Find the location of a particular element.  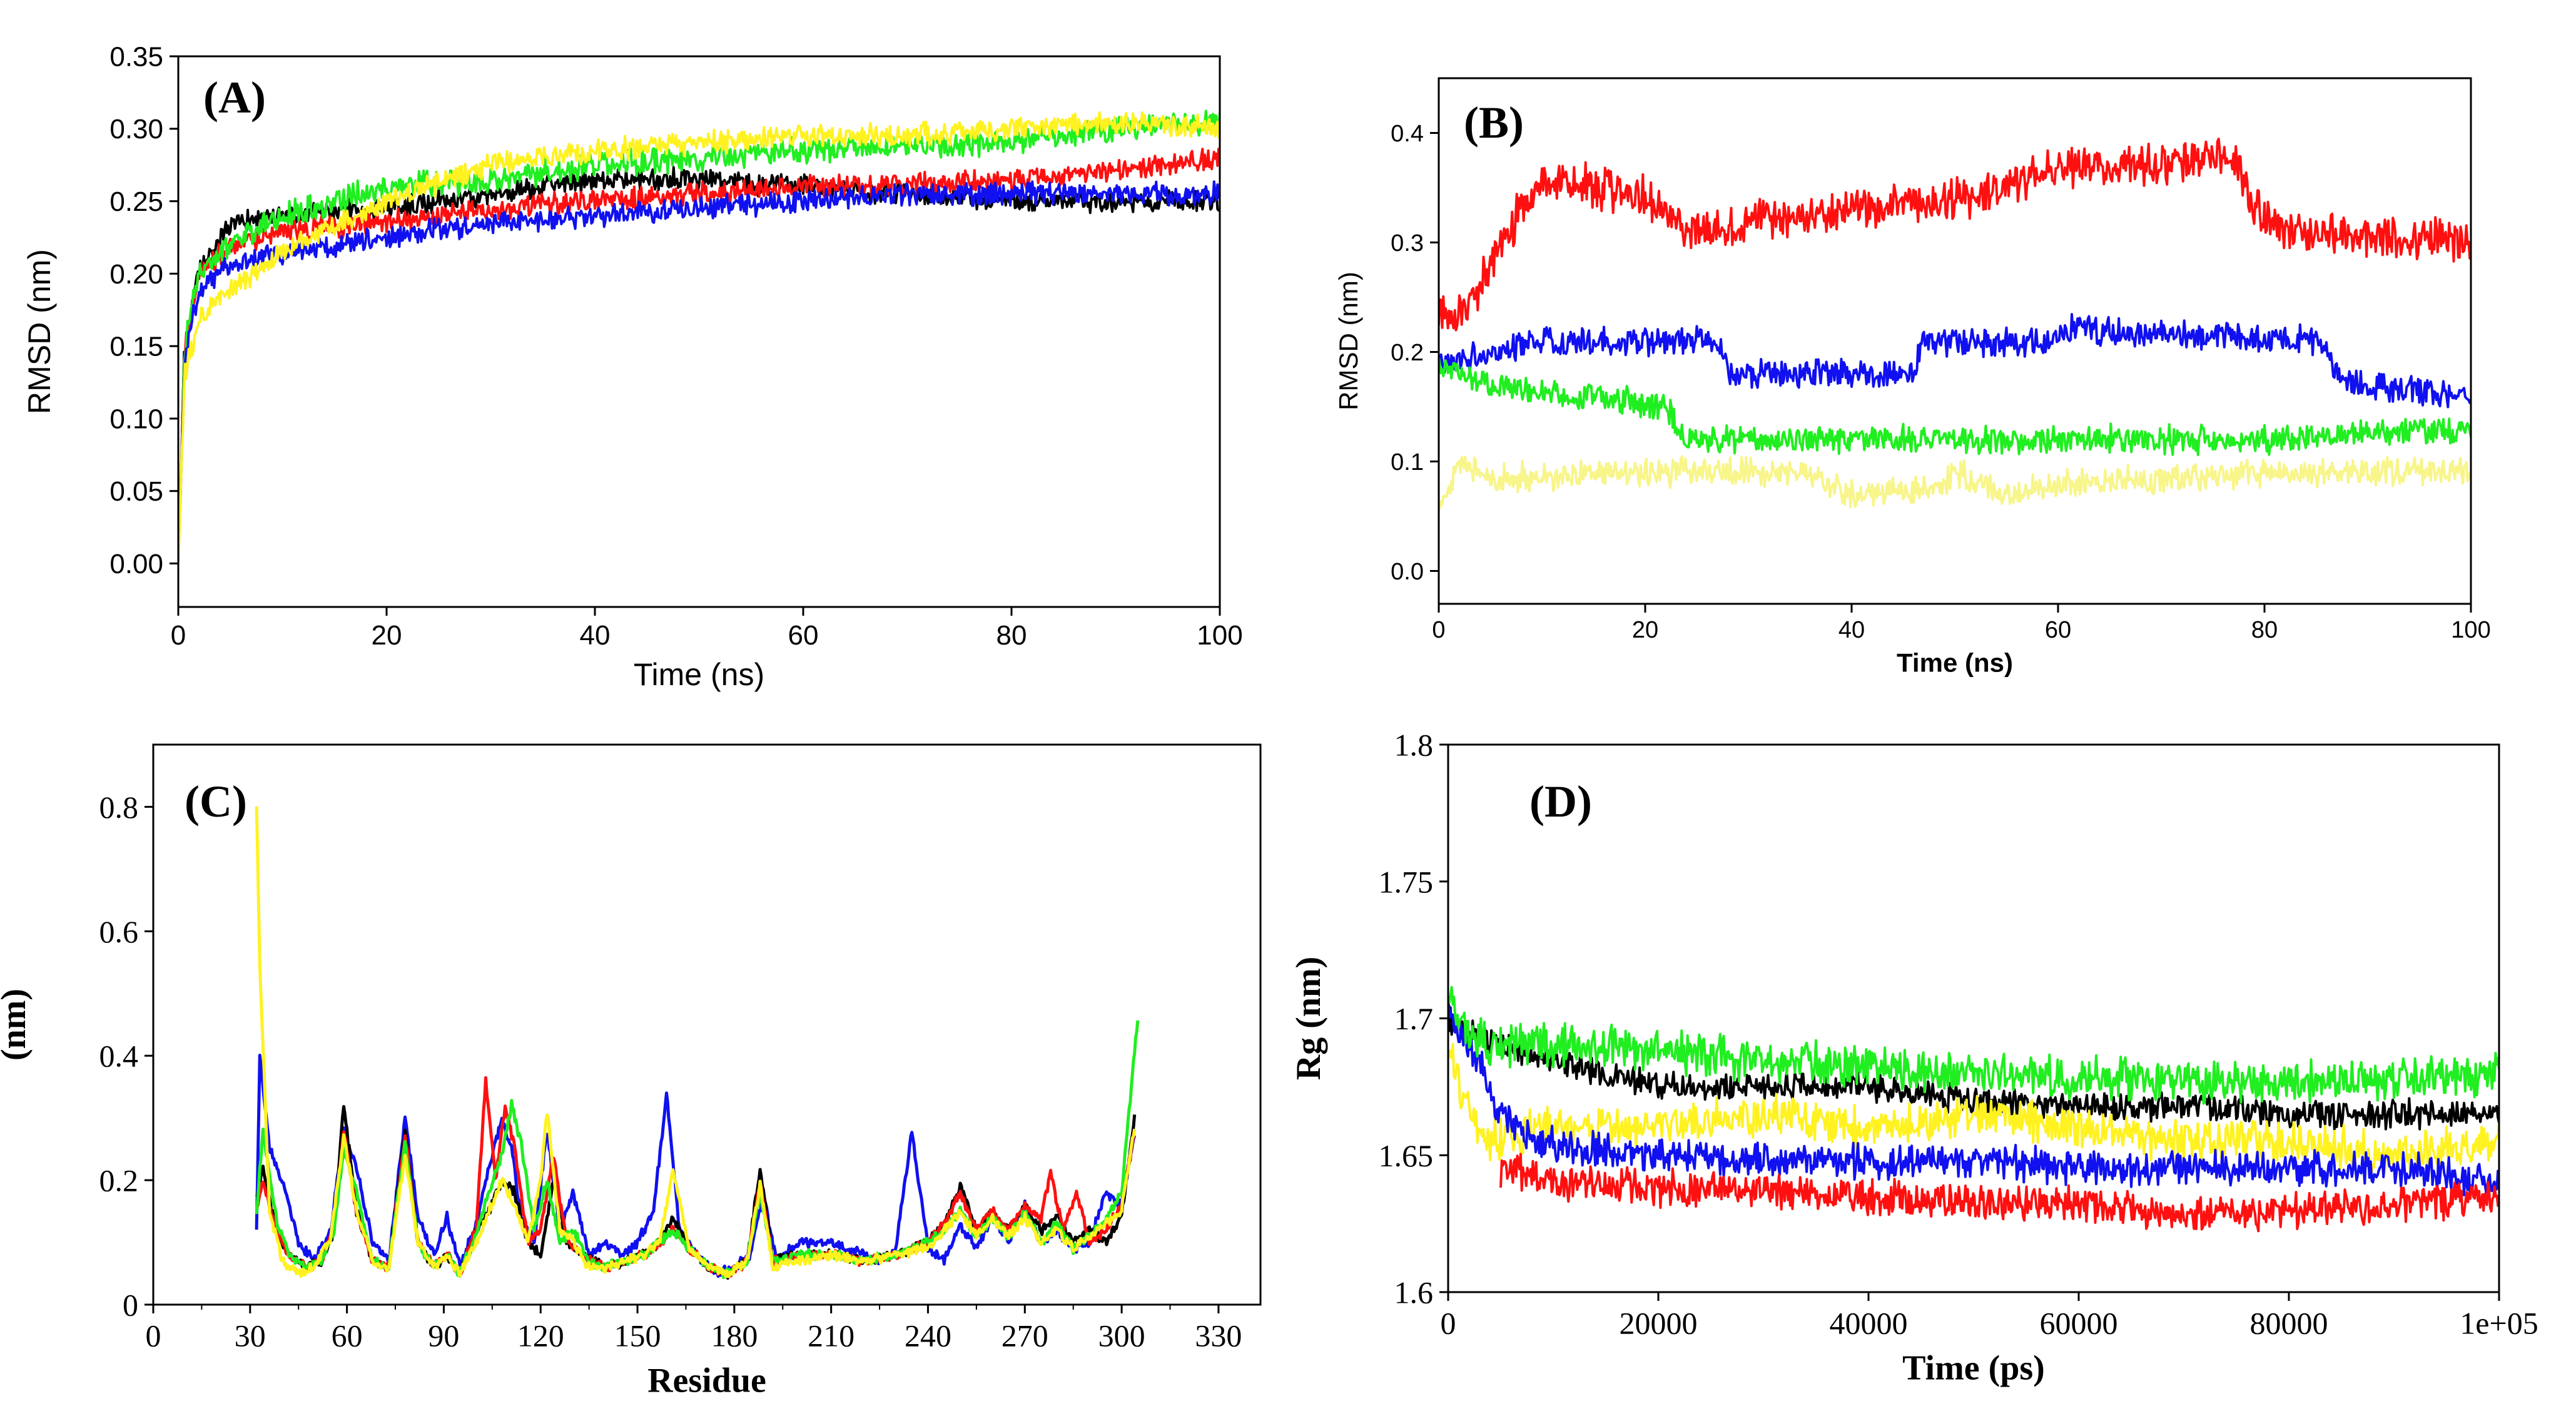

y-tick-label: 0.10 is located at coordinates (136, 419).